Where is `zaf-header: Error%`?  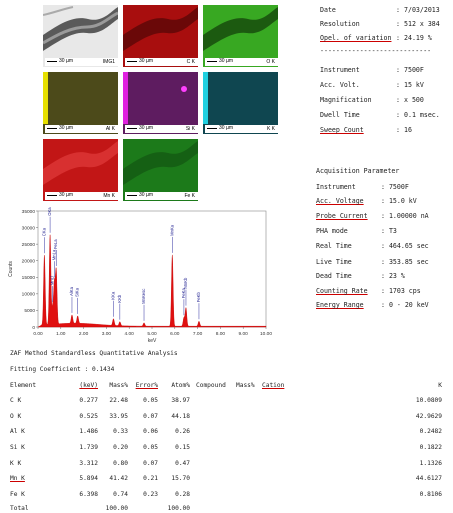 zaf-header: Error% is located at coordinates (146, 385).